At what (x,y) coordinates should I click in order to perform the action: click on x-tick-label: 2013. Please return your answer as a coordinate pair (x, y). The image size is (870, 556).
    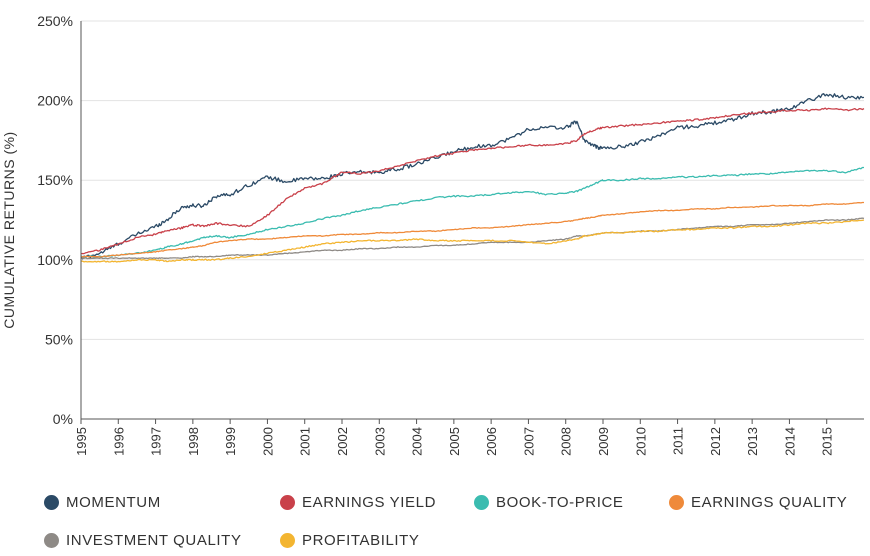
    Looking at the image, I should click on (752, 441).